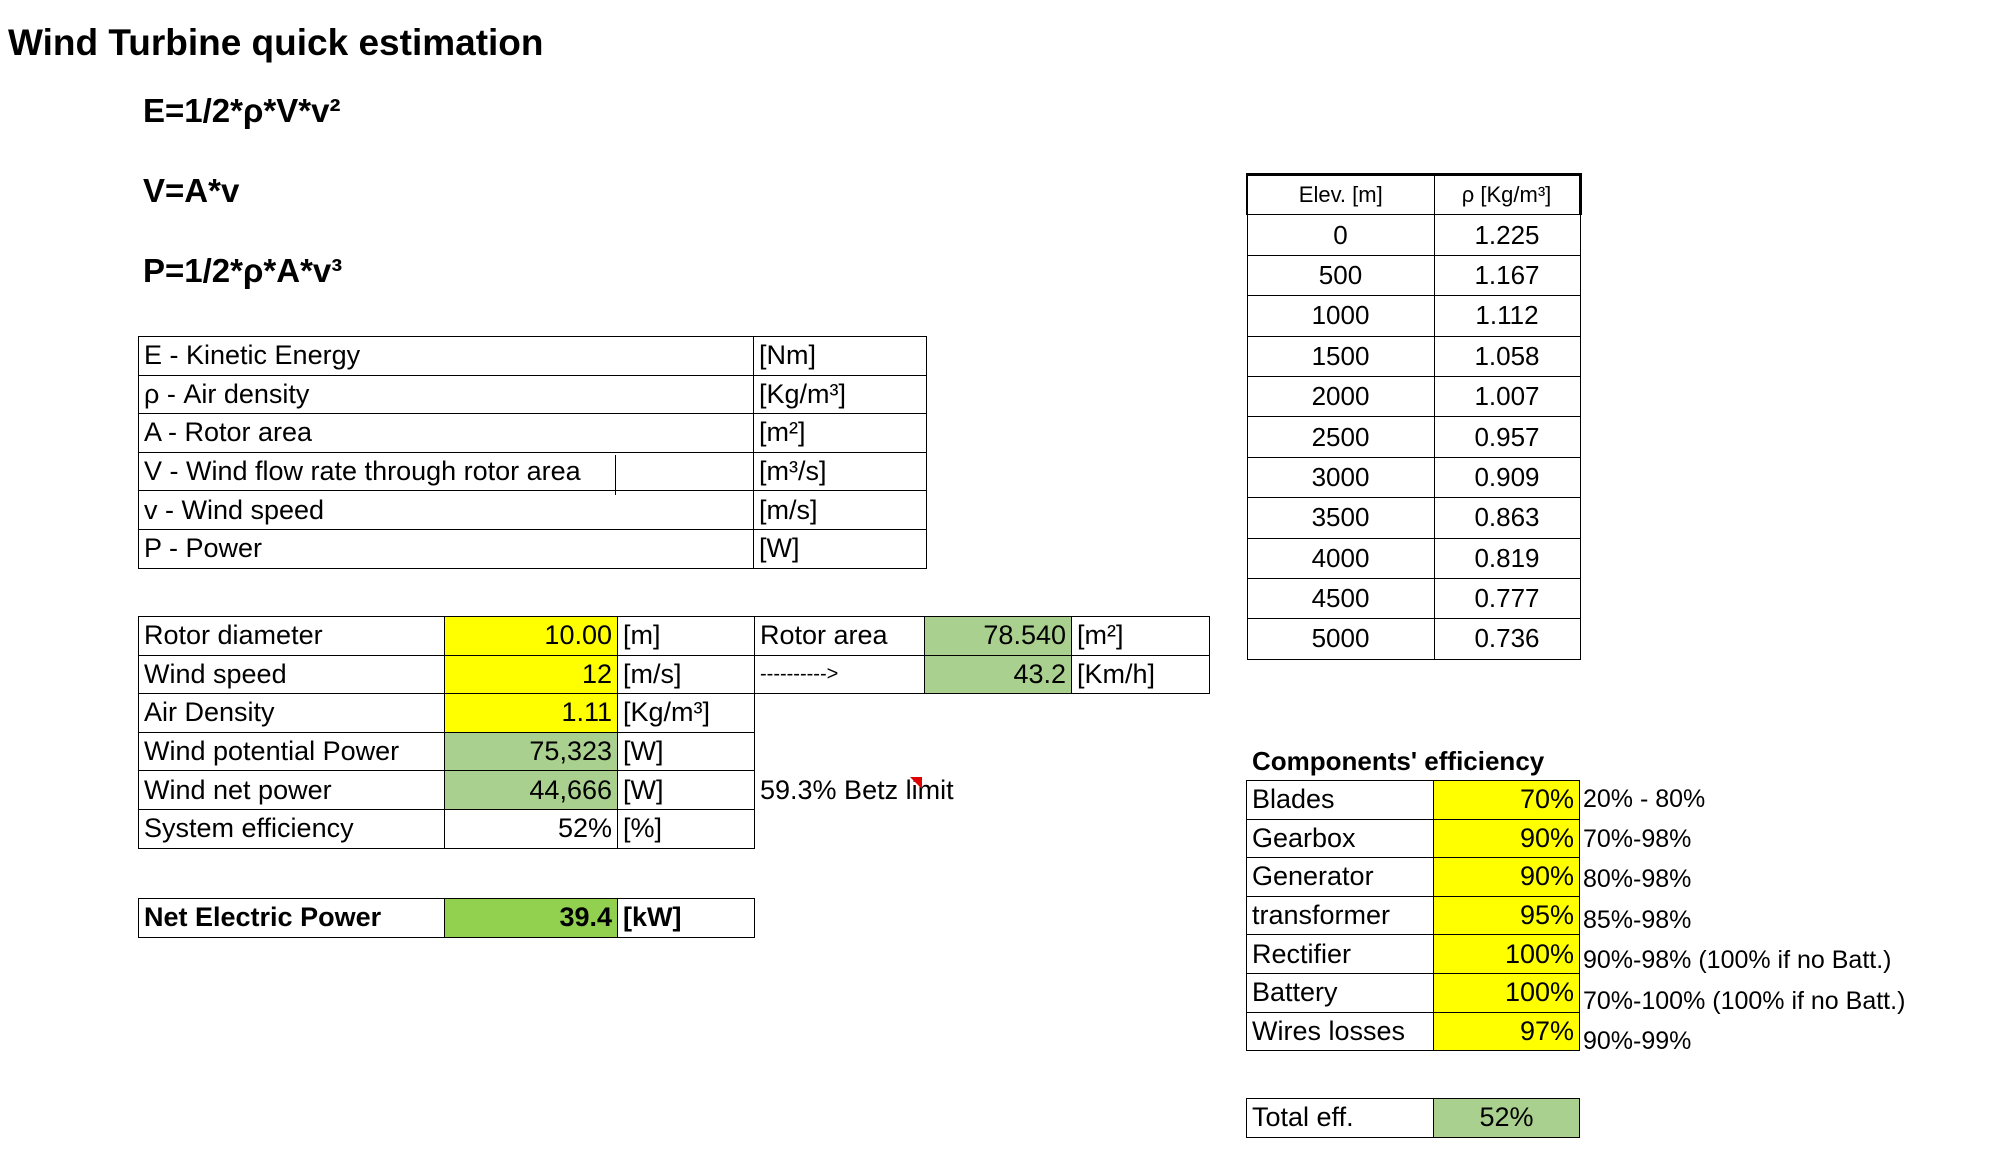 This screenshot has width=1996, height=1167. I want to click on legend-label: E - Kinetic Energy, so click(446, 356).